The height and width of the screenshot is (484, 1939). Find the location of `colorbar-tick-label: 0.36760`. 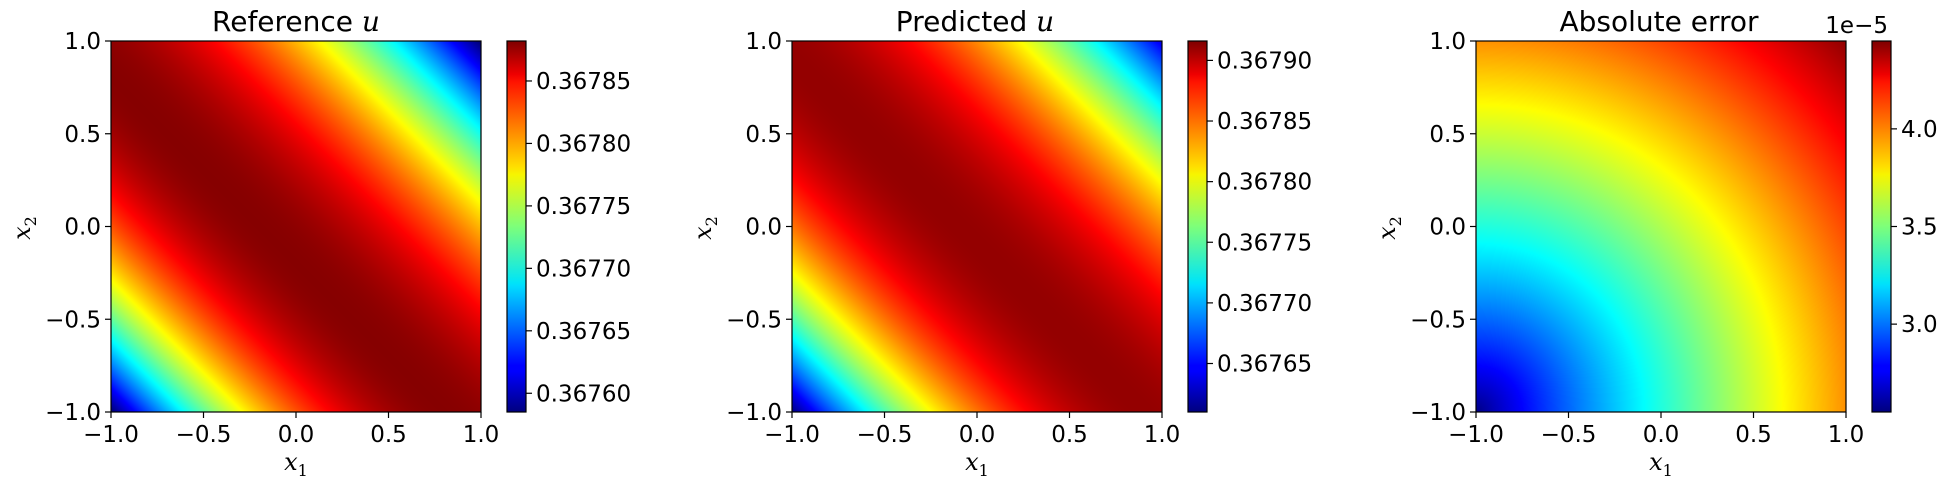

colorbar-tick-label: 0.36760 is located at coordinates (583, 394).